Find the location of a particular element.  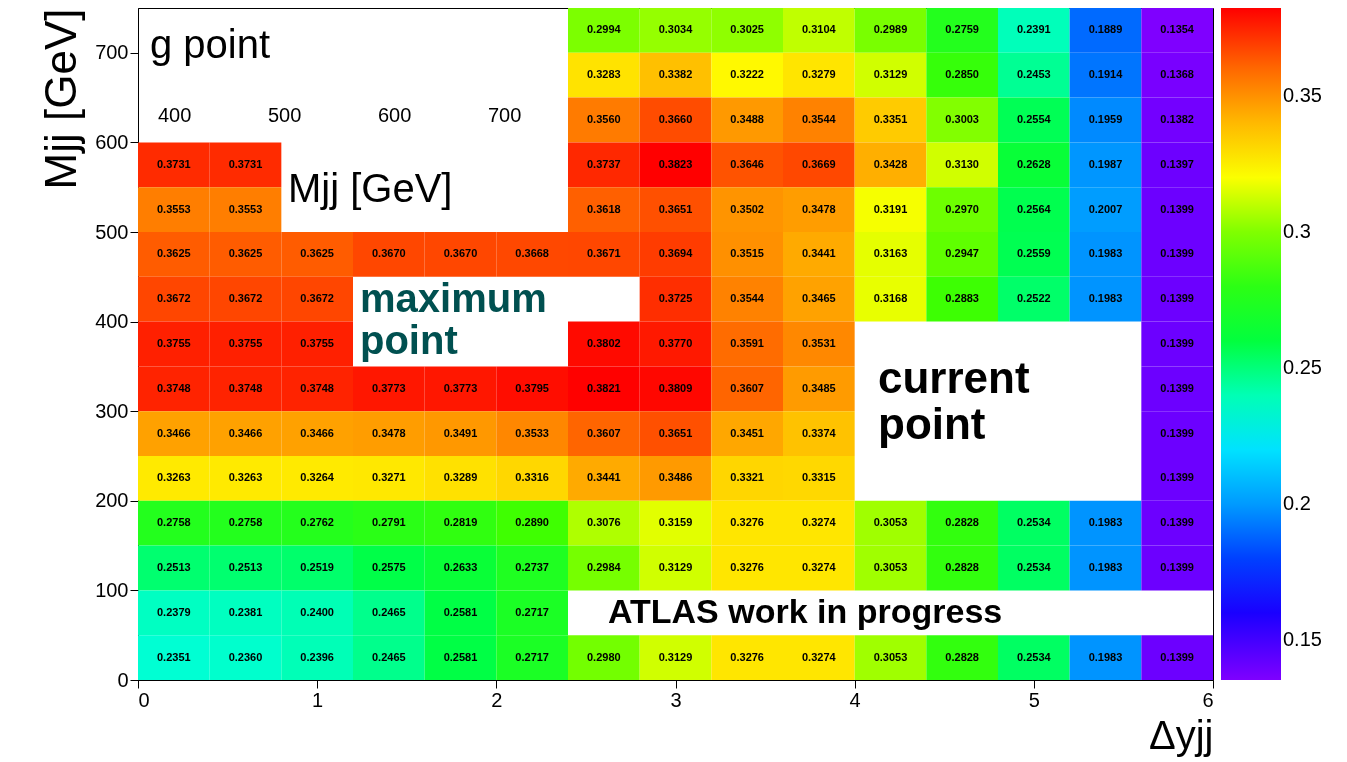

data-label: 0.3374 is located at coordinates (819, 432).